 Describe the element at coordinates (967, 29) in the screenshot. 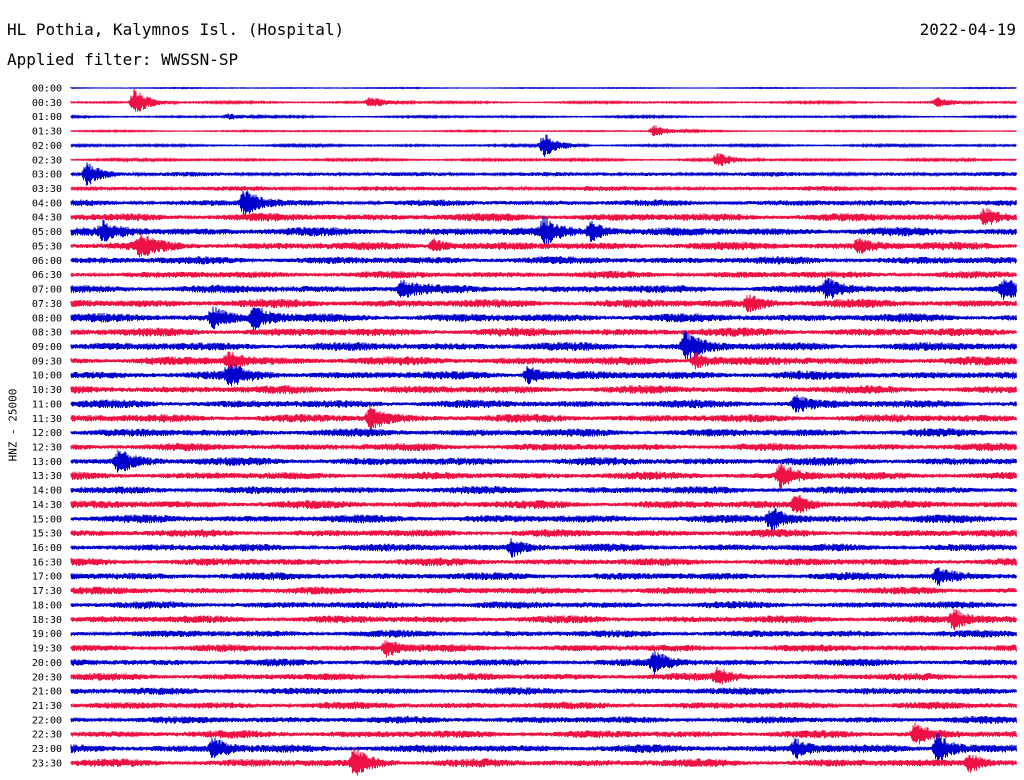

I see `record-date: 2022-04-19` at that location.